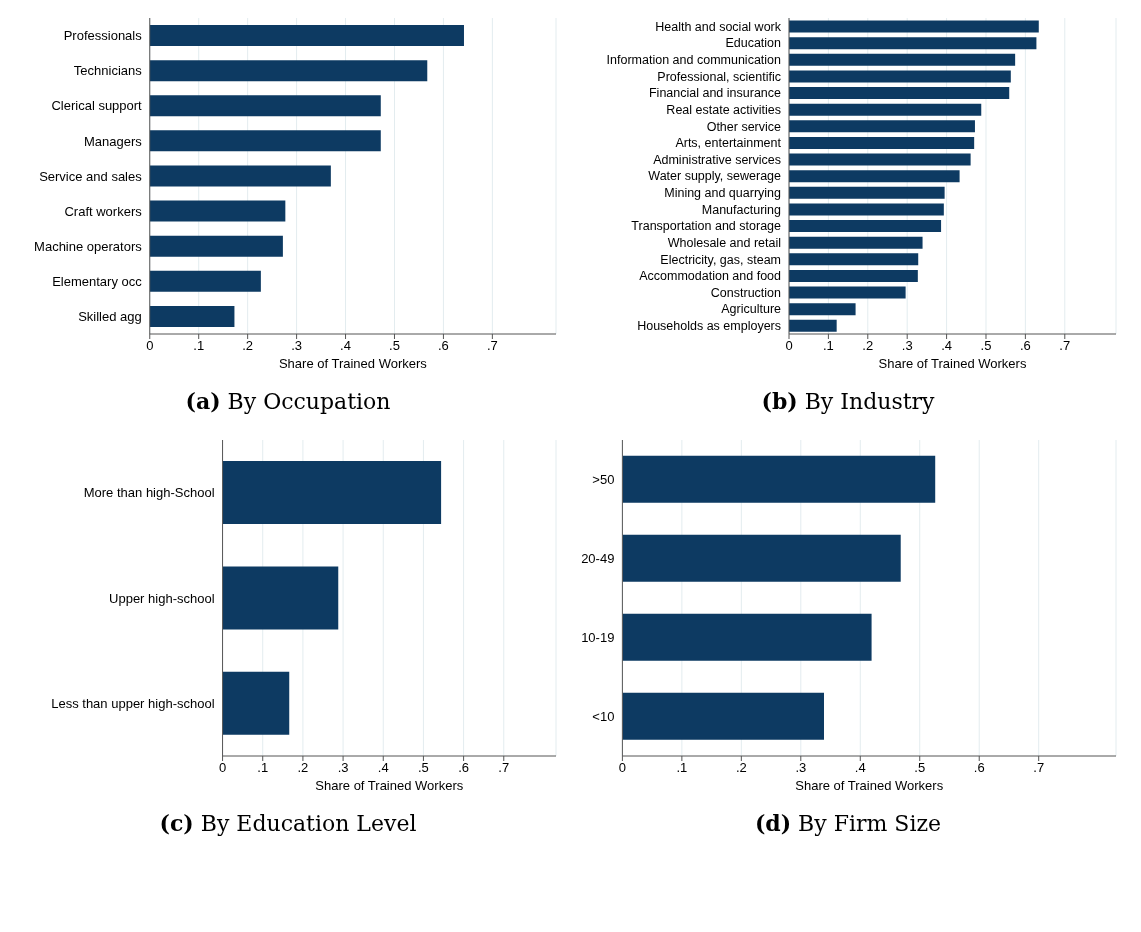  I want to click on y-tick-label: Less than upper high-school, so click(133, 703).